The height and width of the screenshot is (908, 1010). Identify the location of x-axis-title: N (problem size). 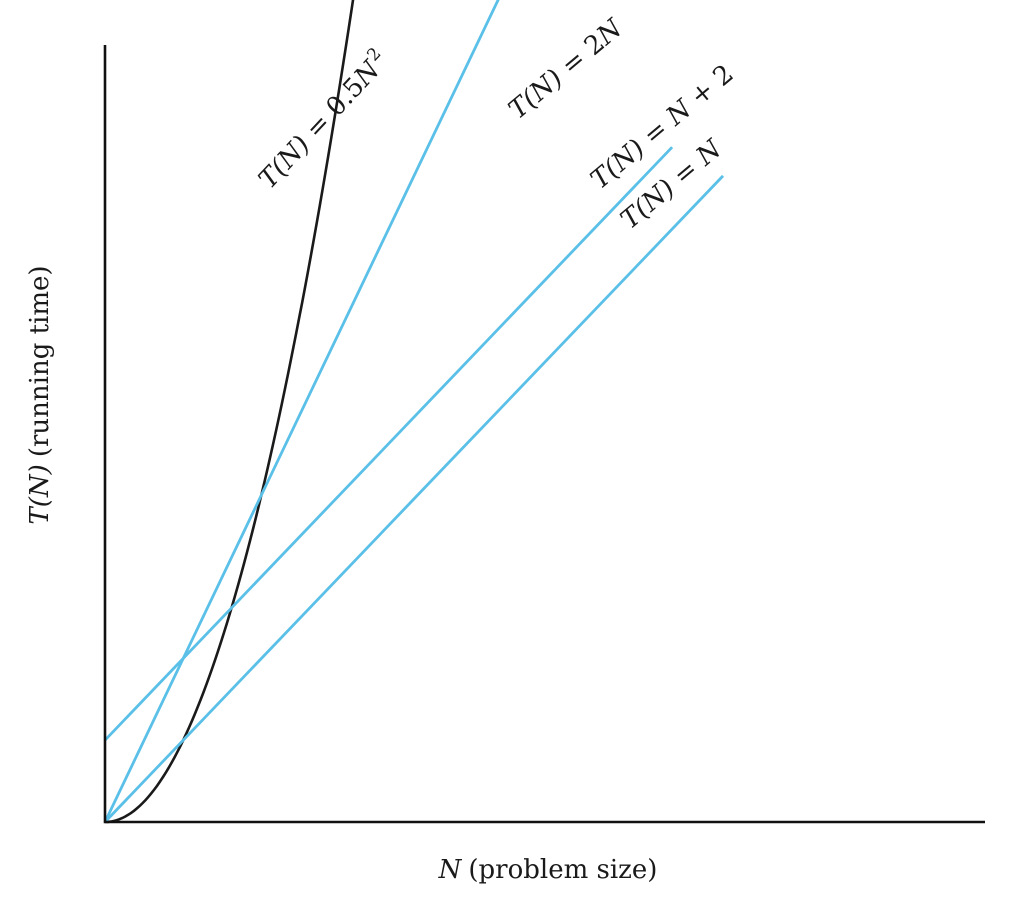
(548, 870).